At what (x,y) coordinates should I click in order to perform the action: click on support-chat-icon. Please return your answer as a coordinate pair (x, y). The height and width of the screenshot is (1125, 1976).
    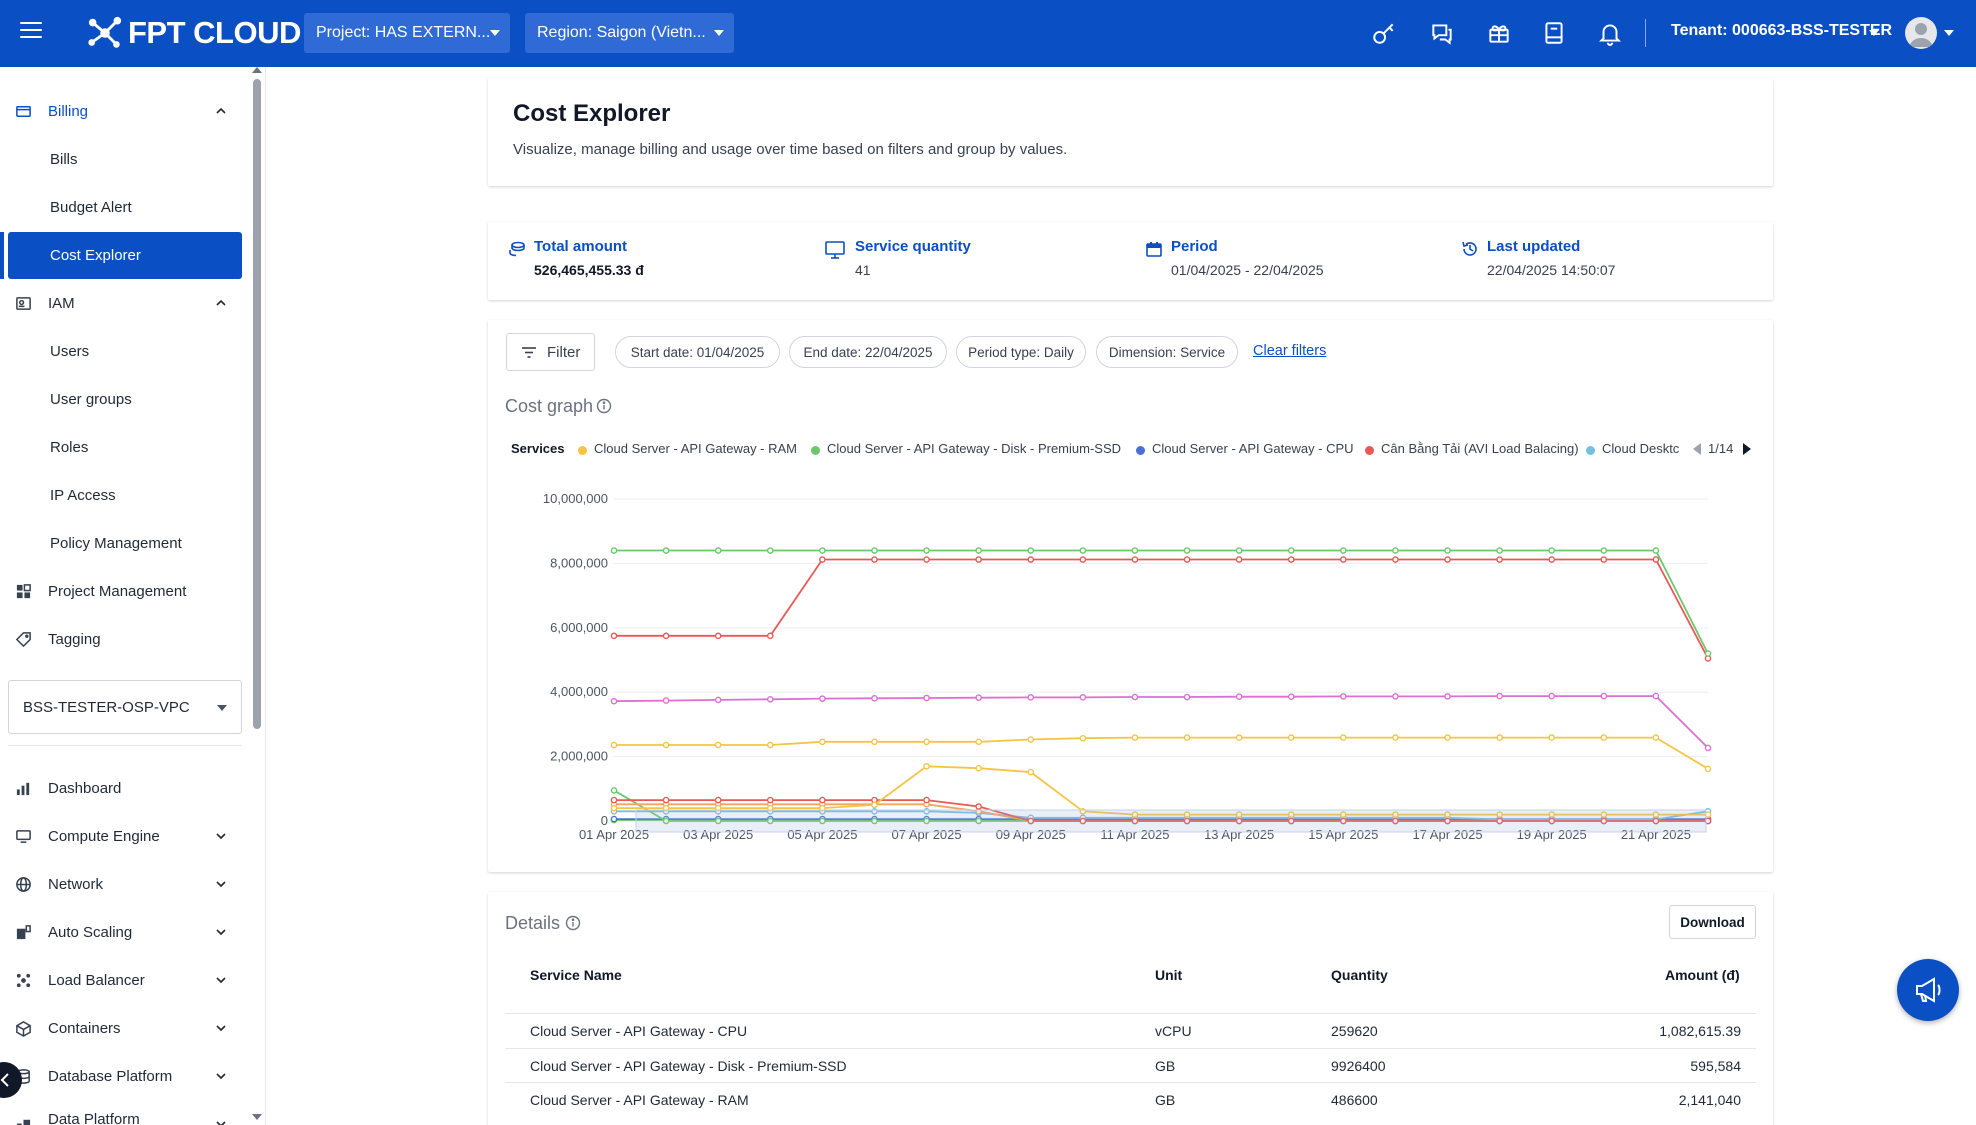
    Looking at the image, I should click on (1442, 33).